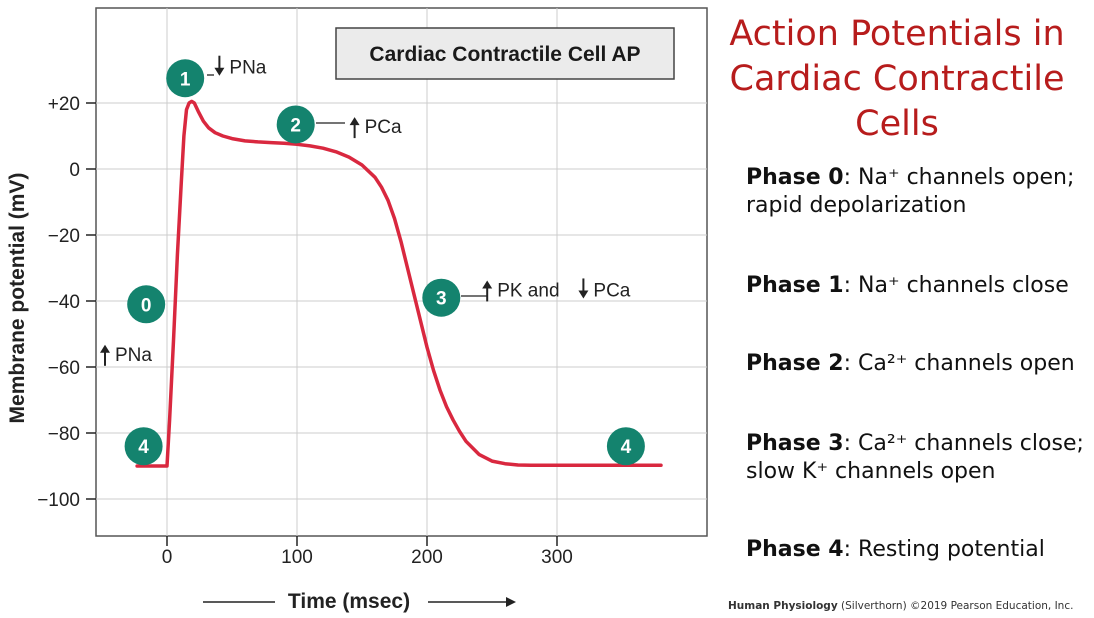  I want to click on annotation-label: PK and, so click(528, 290).